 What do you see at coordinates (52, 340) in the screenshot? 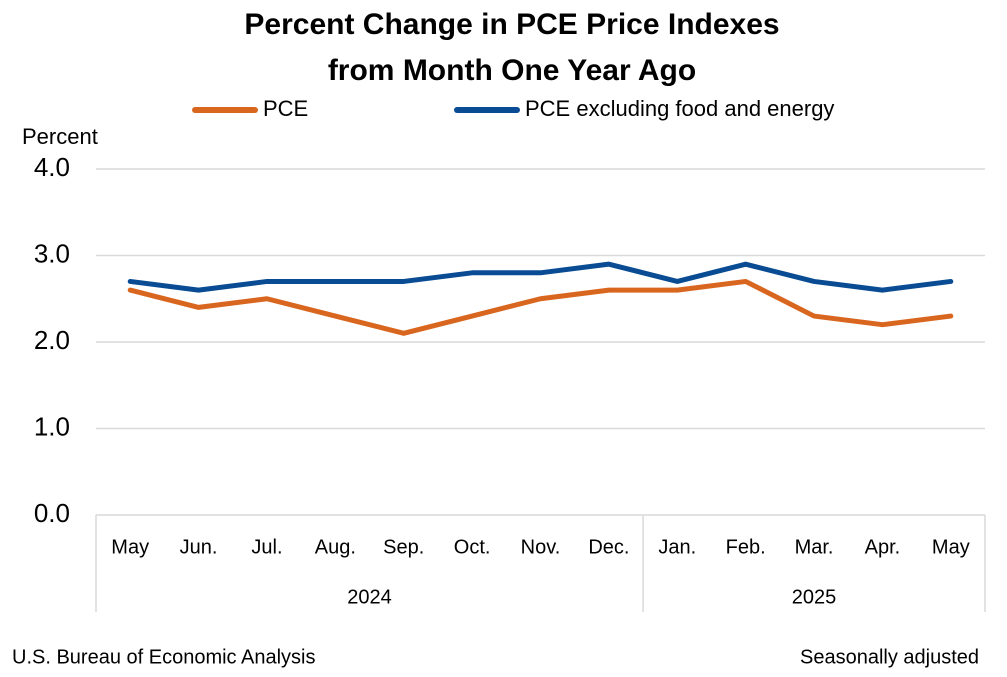
I see `y-tick-label: 2.0` at bounding box center [52, 340].